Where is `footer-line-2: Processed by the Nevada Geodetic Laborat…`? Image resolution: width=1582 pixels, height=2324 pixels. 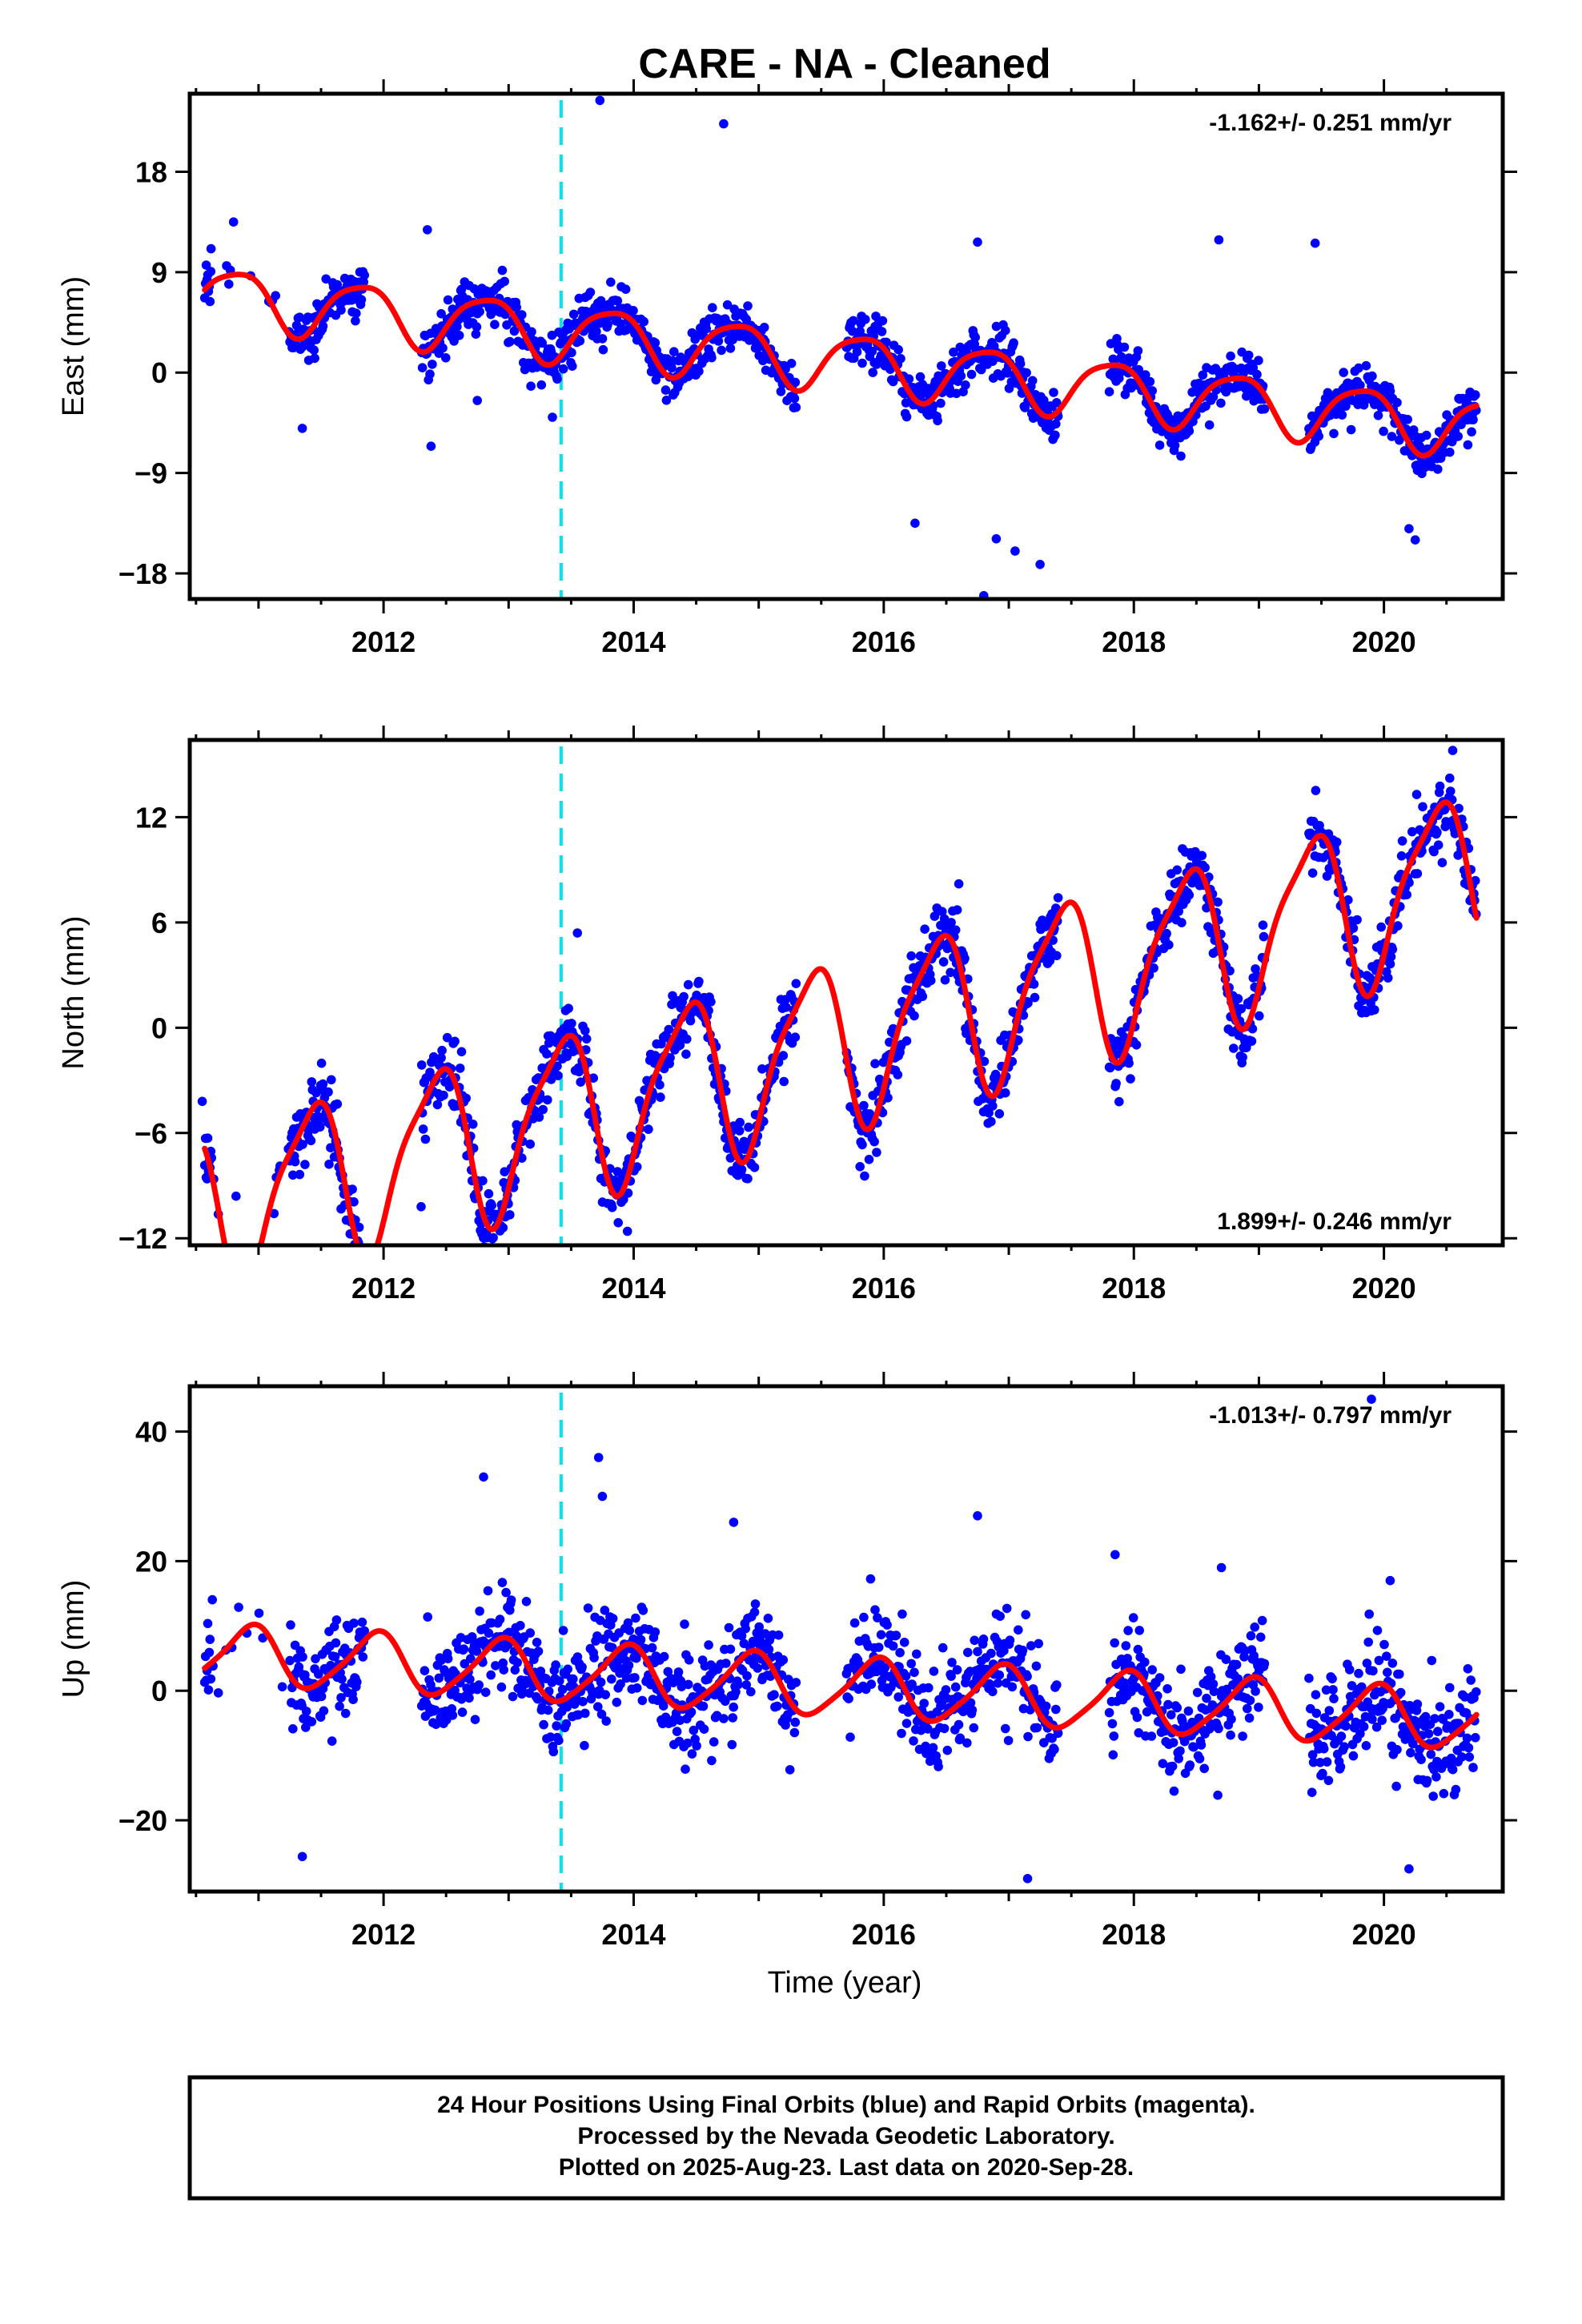
footer-line-2: Processed by the Nevada Geodetic Laborat… is located at coordinates (846, 2136).